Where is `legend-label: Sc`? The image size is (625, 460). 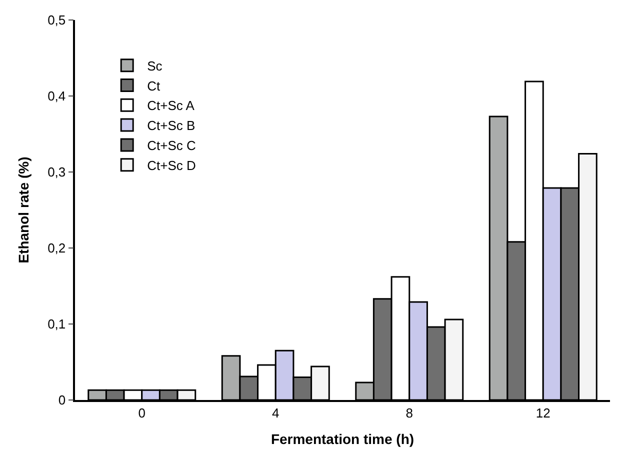 legend-label: Sc is located at coordinates (155, 66).